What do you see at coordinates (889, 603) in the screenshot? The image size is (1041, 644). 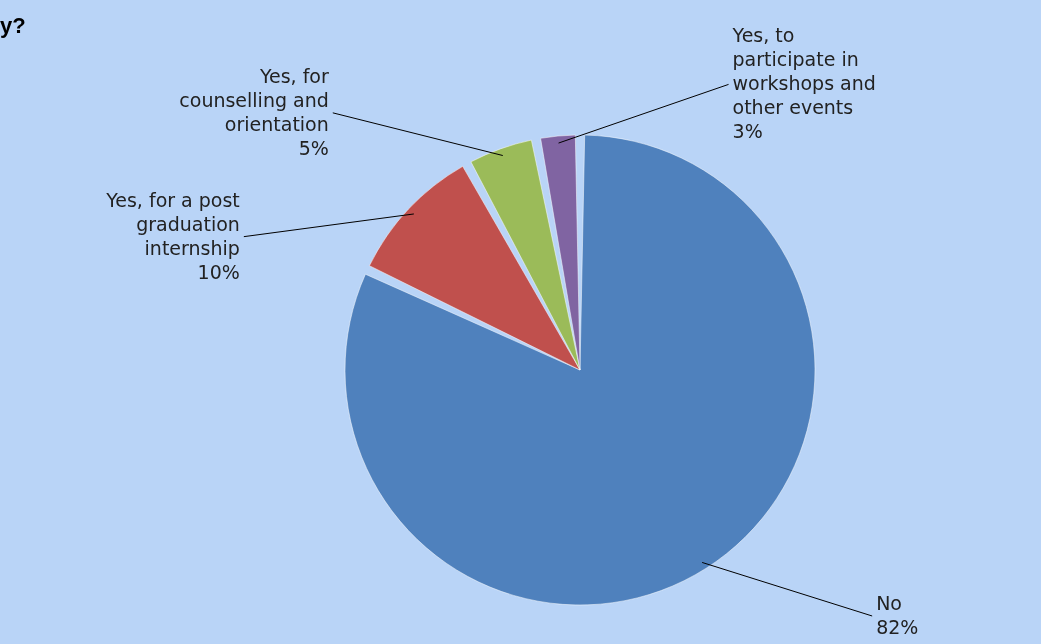 I see `slice-label: No` at bounding box center [889, 603].